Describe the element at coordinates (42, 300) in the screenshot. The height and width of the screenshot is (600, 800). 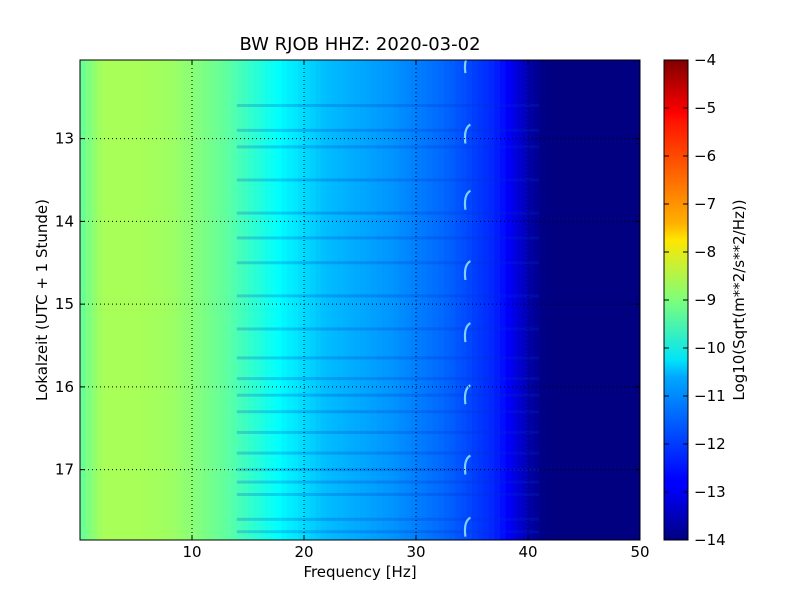
I see `y-axis-label: Lokalzeit (UTC + 1 Stunde)` at that location.